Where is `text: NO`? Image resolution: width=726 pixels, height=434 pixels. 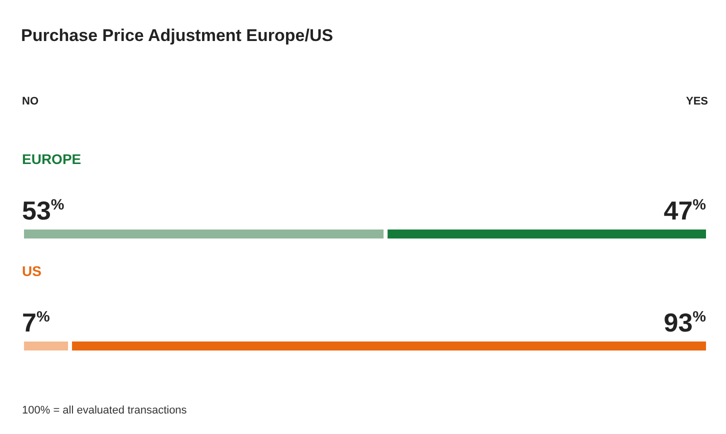
text: NO is located at coordinates (30, 102).